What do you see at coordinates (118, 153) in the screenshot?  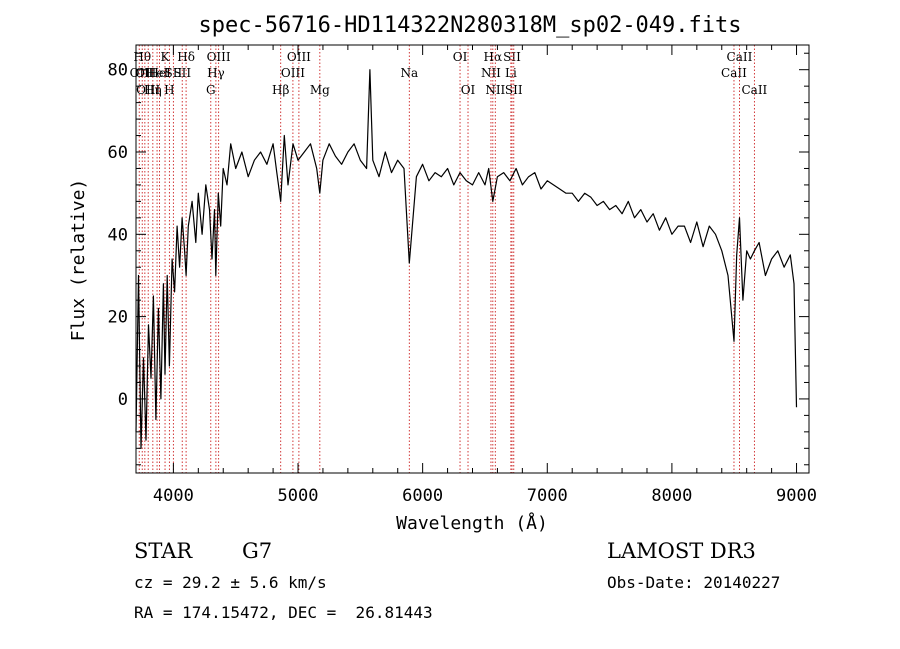 I see `y-tick-label-60: 60` at bounding box center [118, 153].